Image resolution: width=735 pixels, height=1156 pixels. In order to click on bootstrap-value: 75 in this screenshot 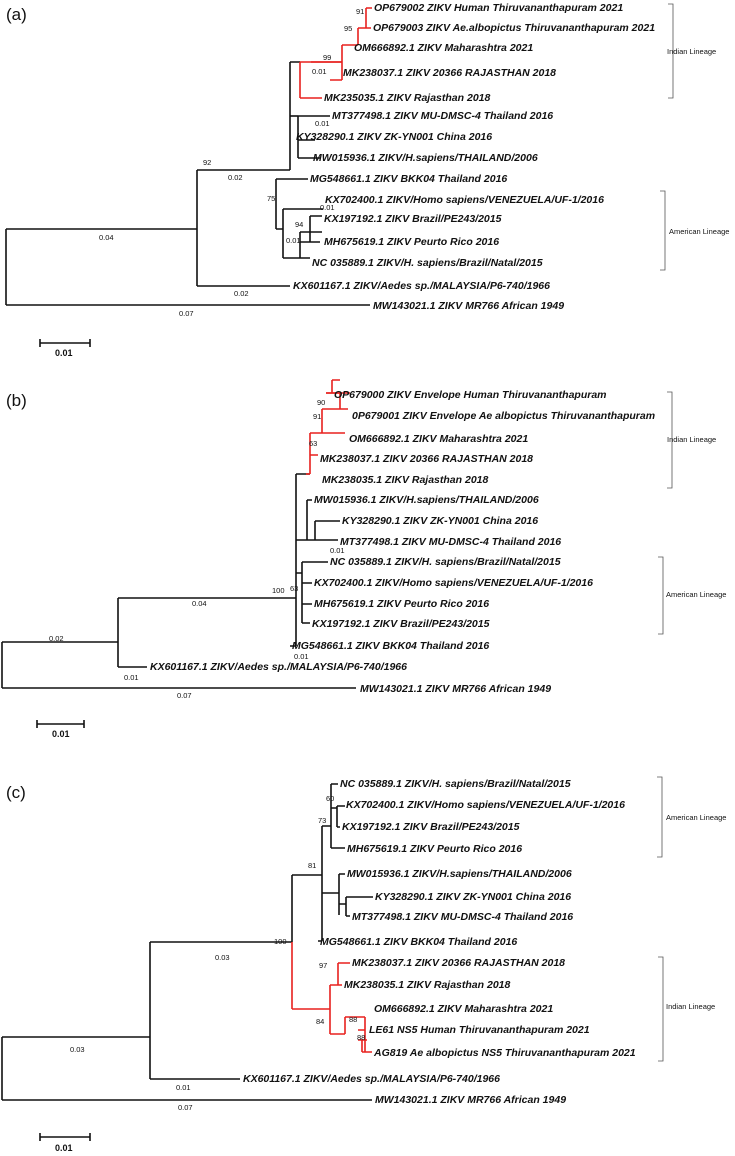, I will do `click(271, 198)`.